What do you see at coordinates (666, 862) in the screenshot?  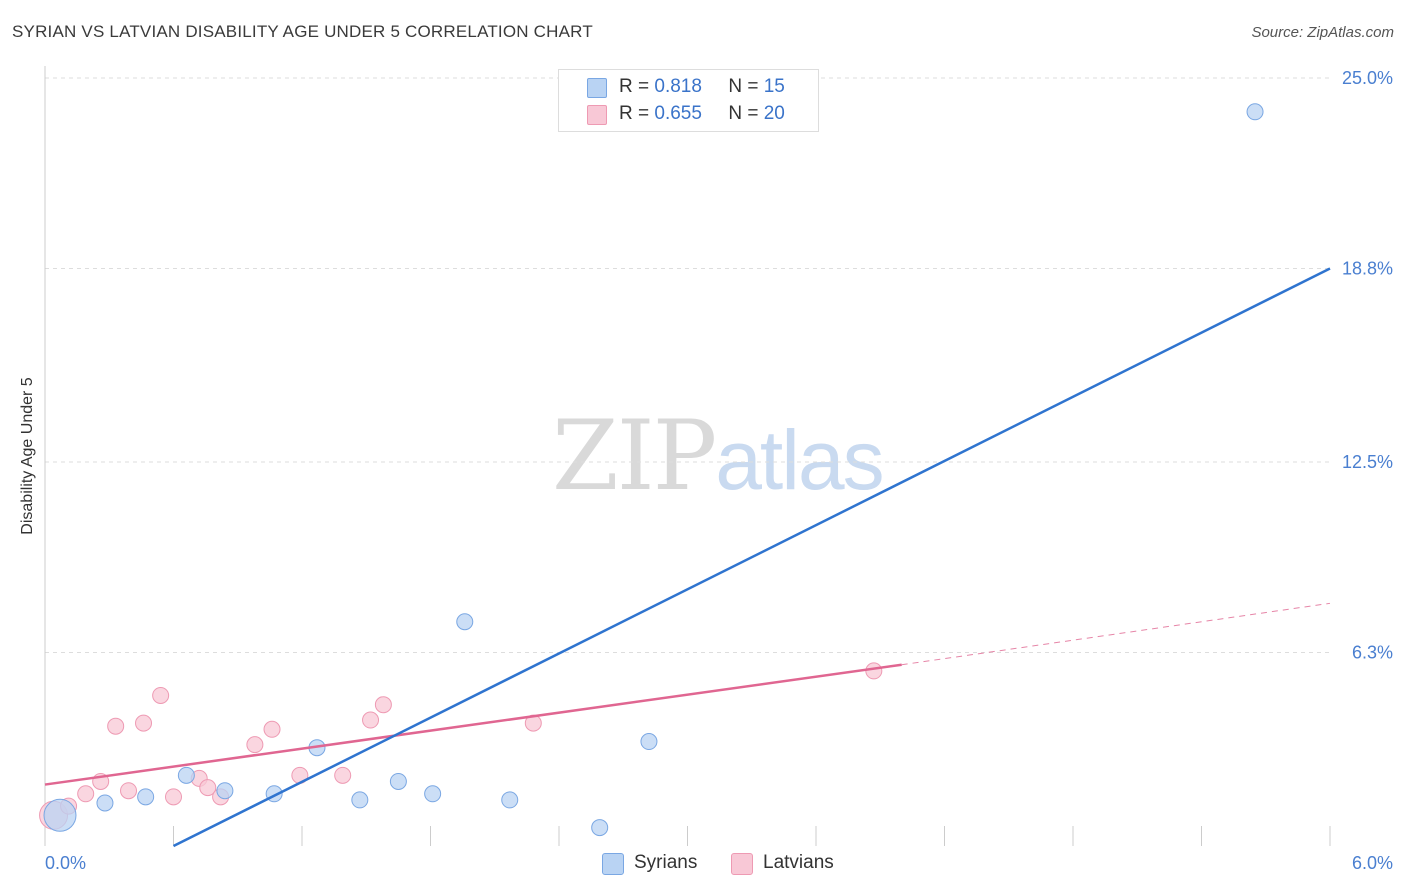 I see `syrians-legend-label: Syrians` at bounding box center [666, 862].